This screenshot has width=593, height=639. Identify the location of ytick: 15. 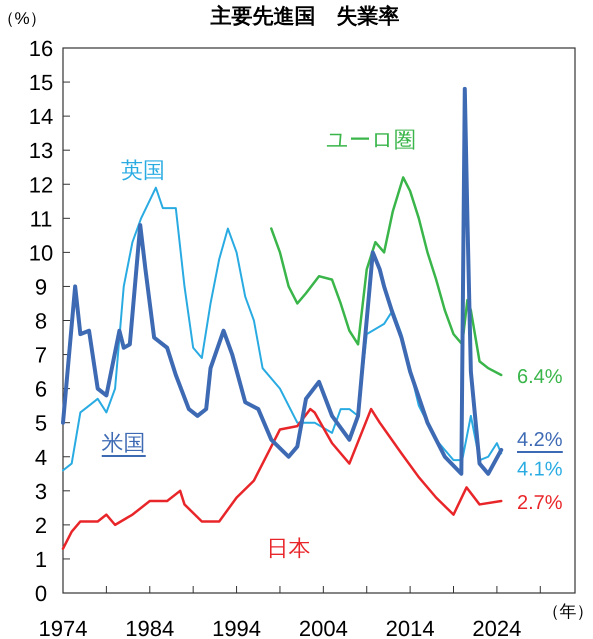
(41, 83).